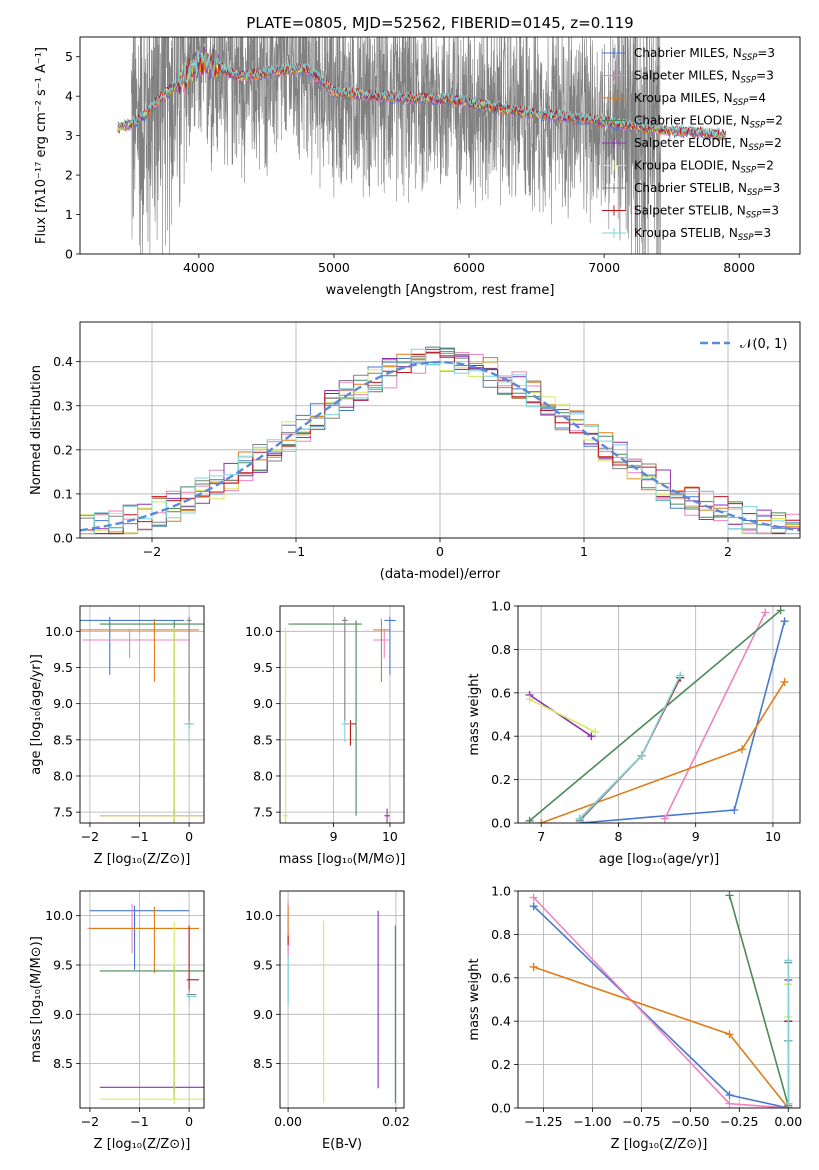  Describe the element at coordinates (543, 1121) in the screenshot. I see `x-tick-label: −1.25` at that location.